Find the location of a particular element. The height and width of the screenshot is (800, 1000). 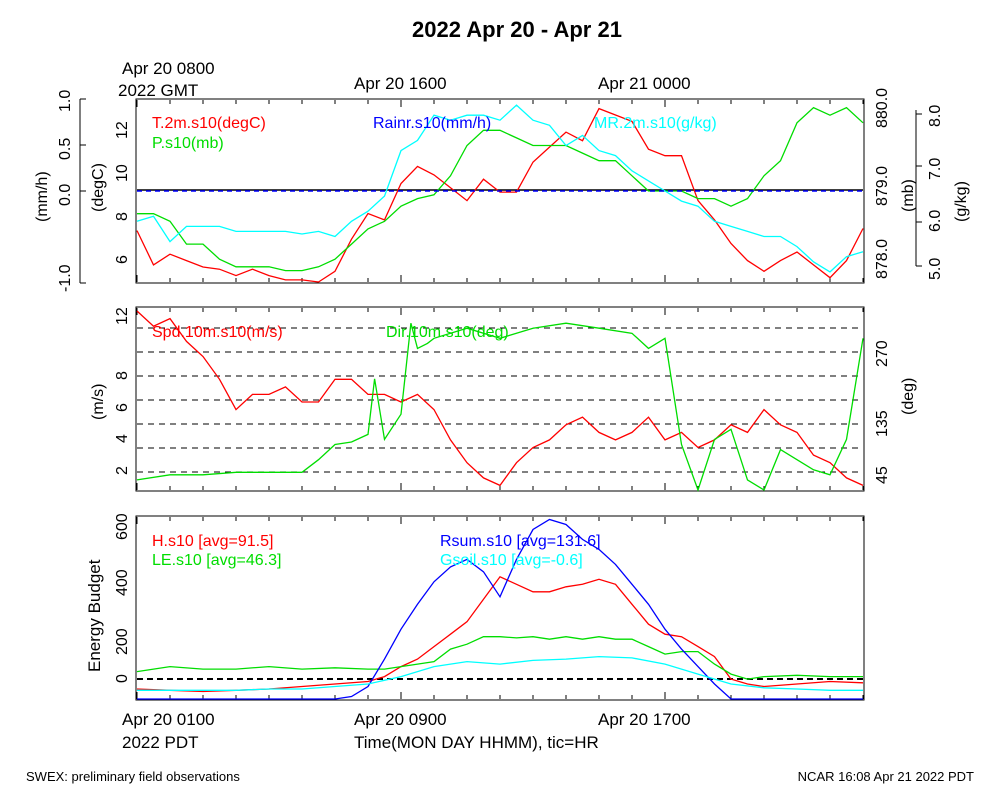

dir-tick-label: 270 is located at coordinates (882, 353).